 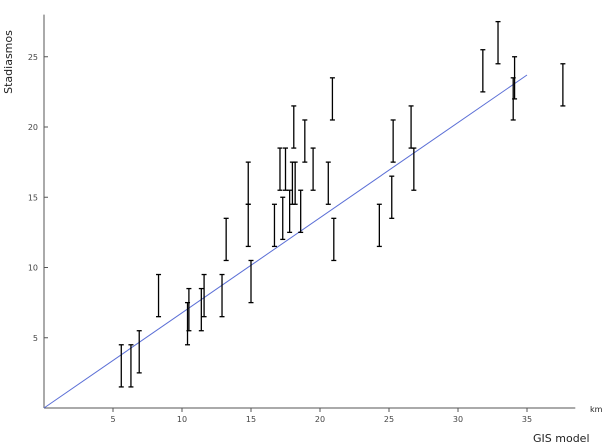 What do you see at coordinates (458, 419) in the screenshot?
I see `x-tick-label: 30` at bounding box center [458, 419].